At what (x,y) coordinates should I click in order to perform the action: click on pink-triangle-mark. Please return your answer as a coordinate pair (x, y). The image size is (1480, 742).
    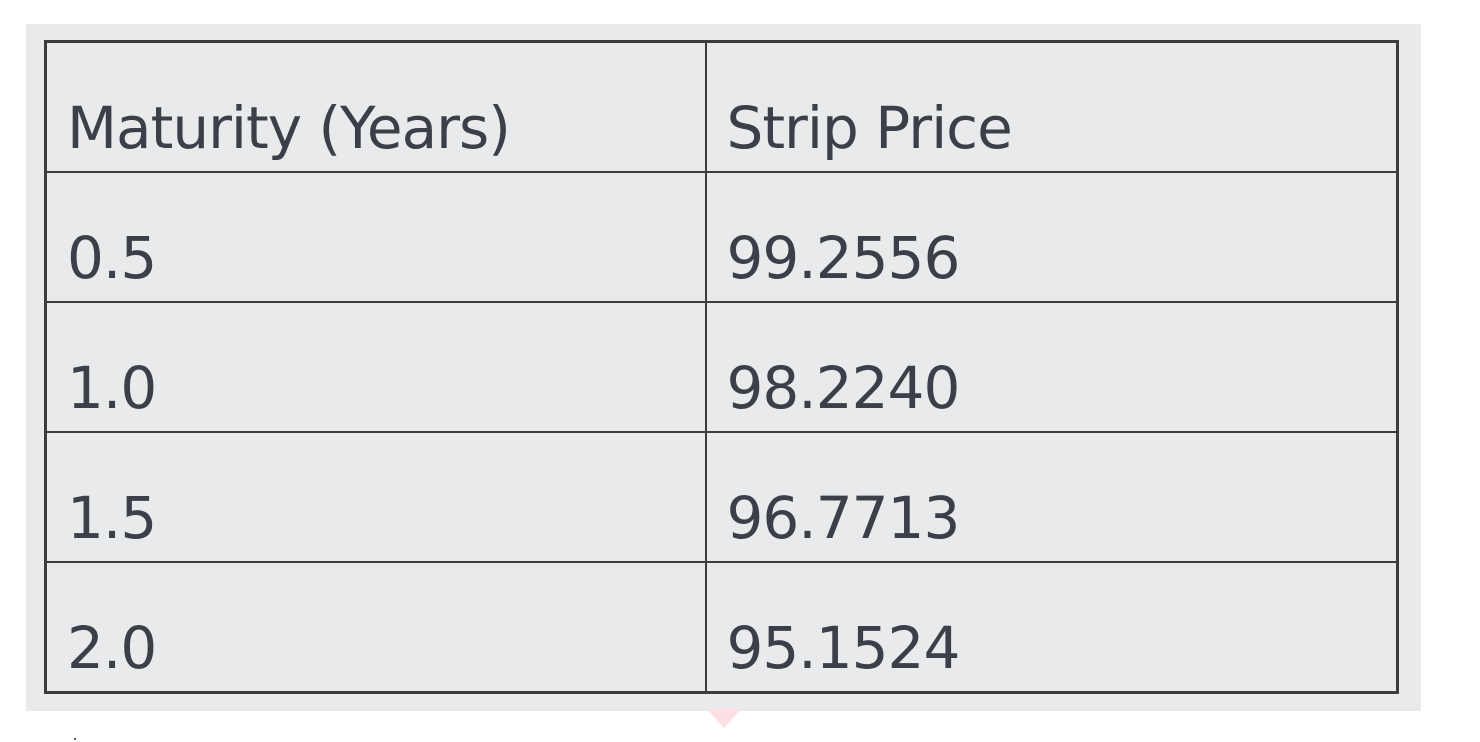
    Looking at the image, I should click on (724, 718).